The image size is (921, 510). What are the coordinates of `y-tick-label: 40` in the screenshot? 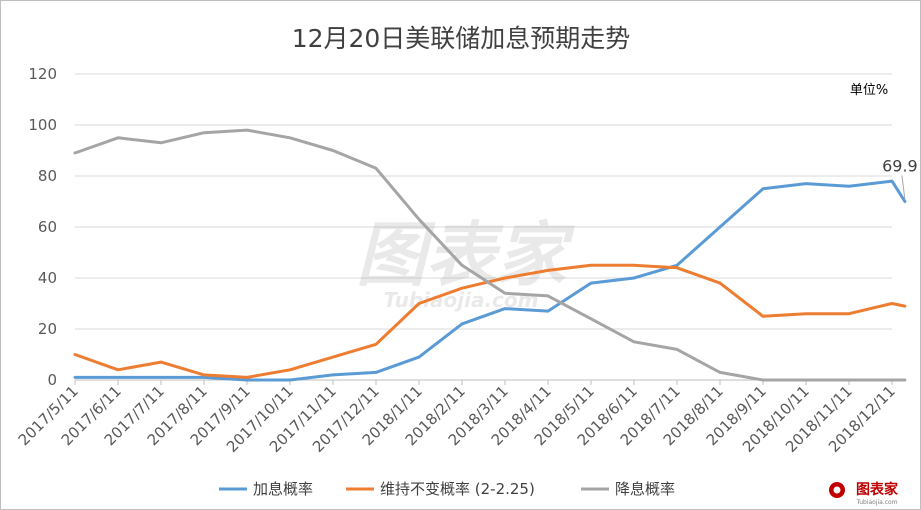 It's located at (47, 278).